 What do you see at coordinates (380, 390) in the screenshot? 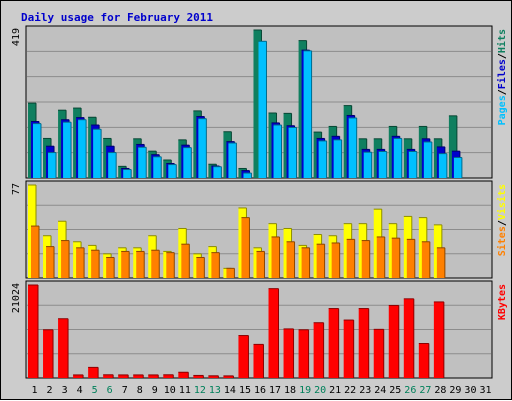
I see `x-tick-label: 24` at bounding box center [380, 390].